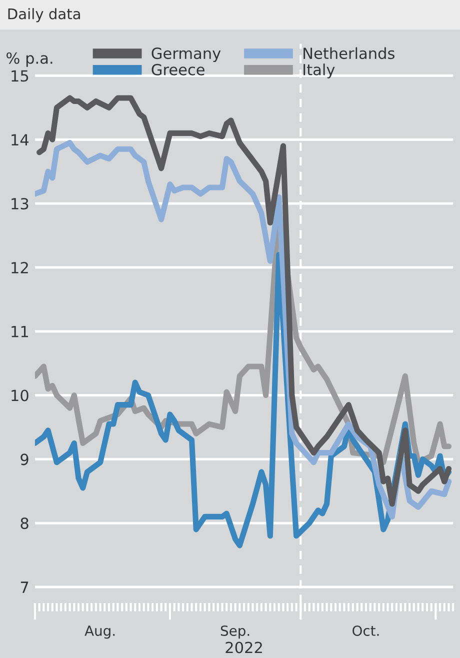 This screenshot has width=460, height=658. I want to click on y-tick-label: 14, so click(20, 140).